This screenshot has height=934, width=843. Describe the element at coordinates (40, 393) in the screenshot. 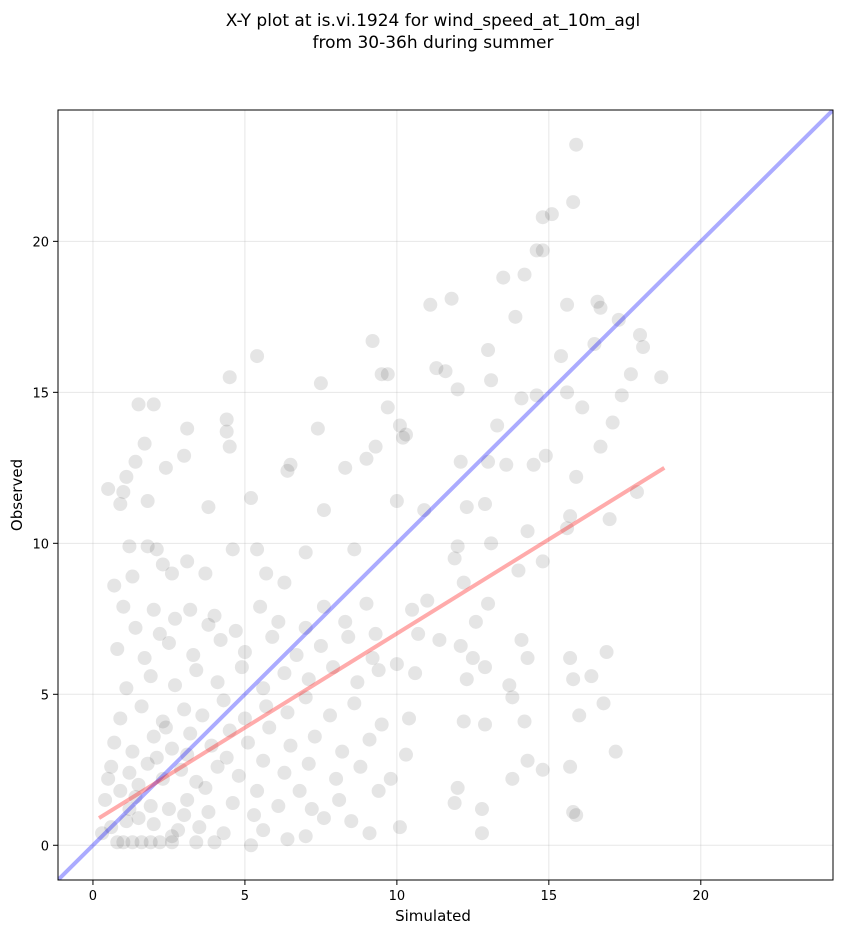

I see `y-tick-label: 15` at that location.